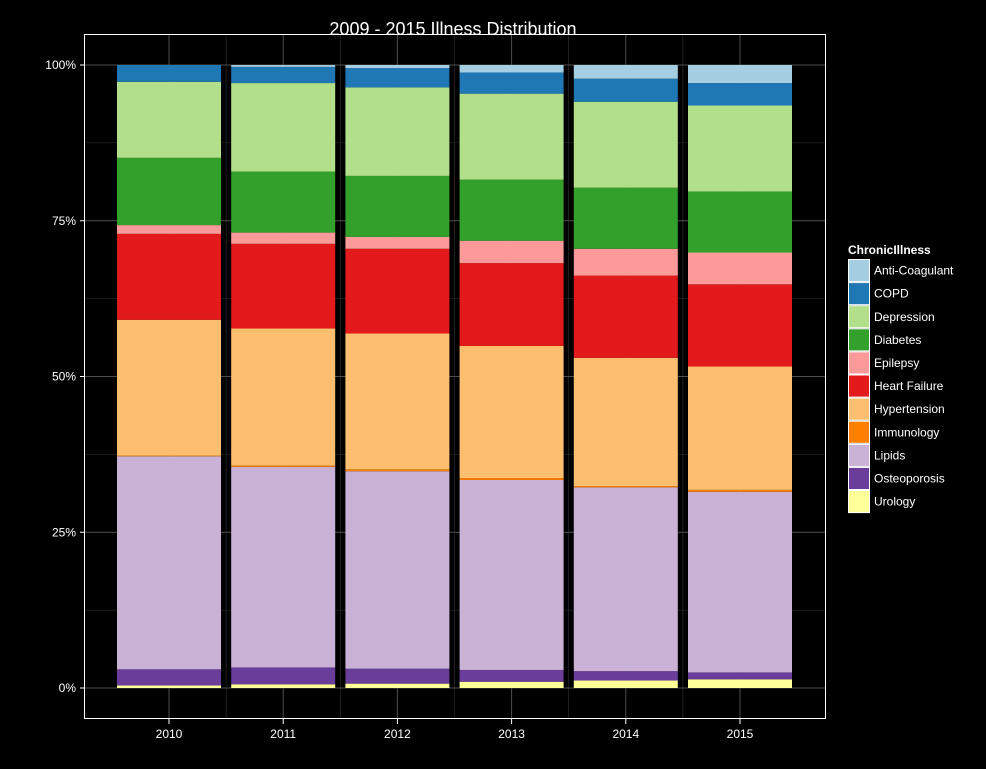 This screenshot has height=769, width=986. Describe the element at coordinates (625, 579) in the screenshot. I see `bar-segment-2014-lipids` at that location.